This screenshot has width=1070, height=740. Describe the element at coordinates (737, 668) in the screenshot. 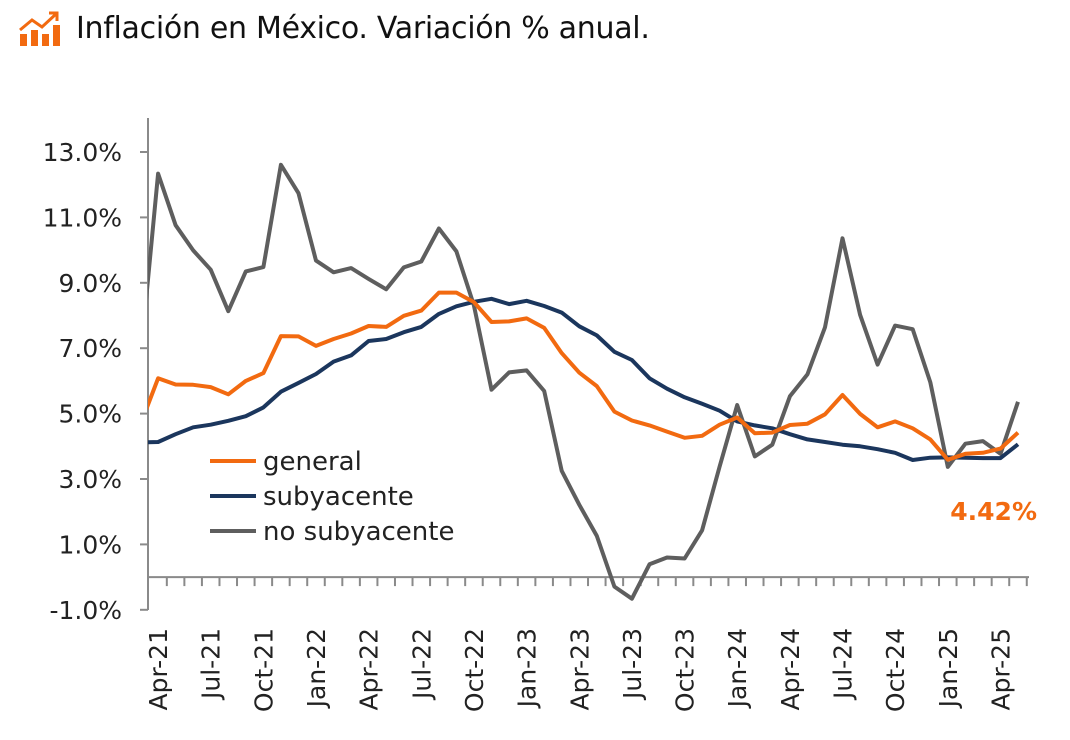

I see `x-tick-label: Jan-24` at that location.